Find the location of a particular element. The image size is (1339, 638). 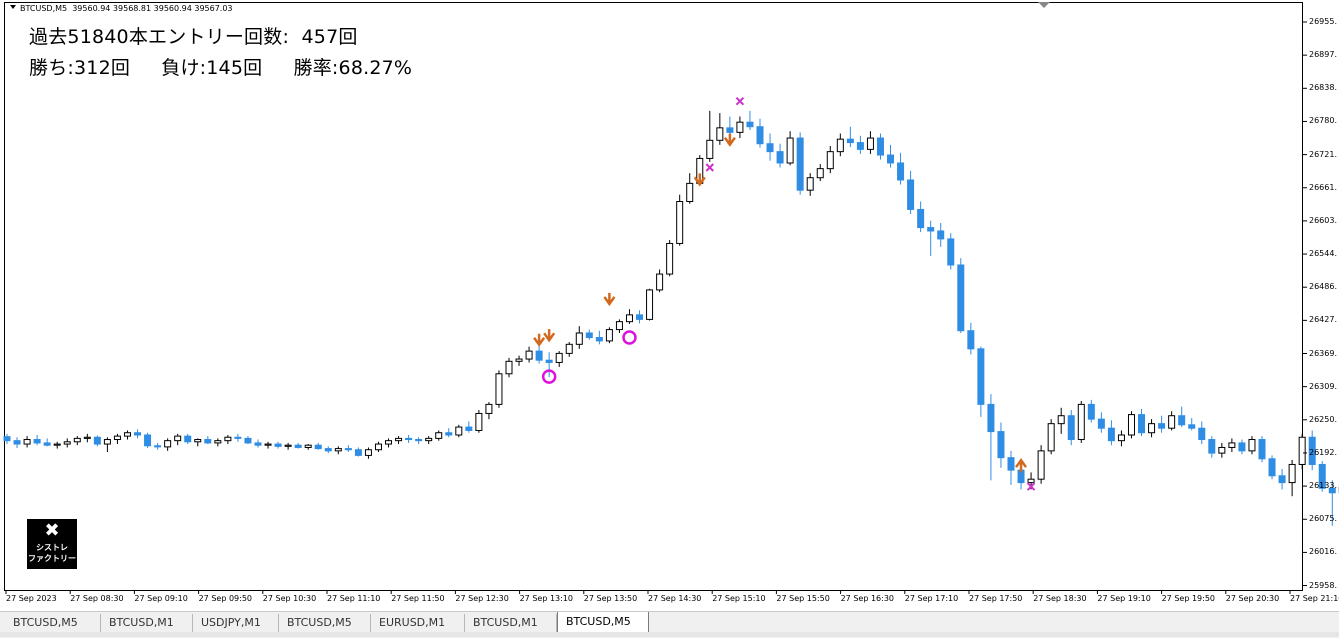

horizontal-scrollbar is located at coordinates (669, 634).